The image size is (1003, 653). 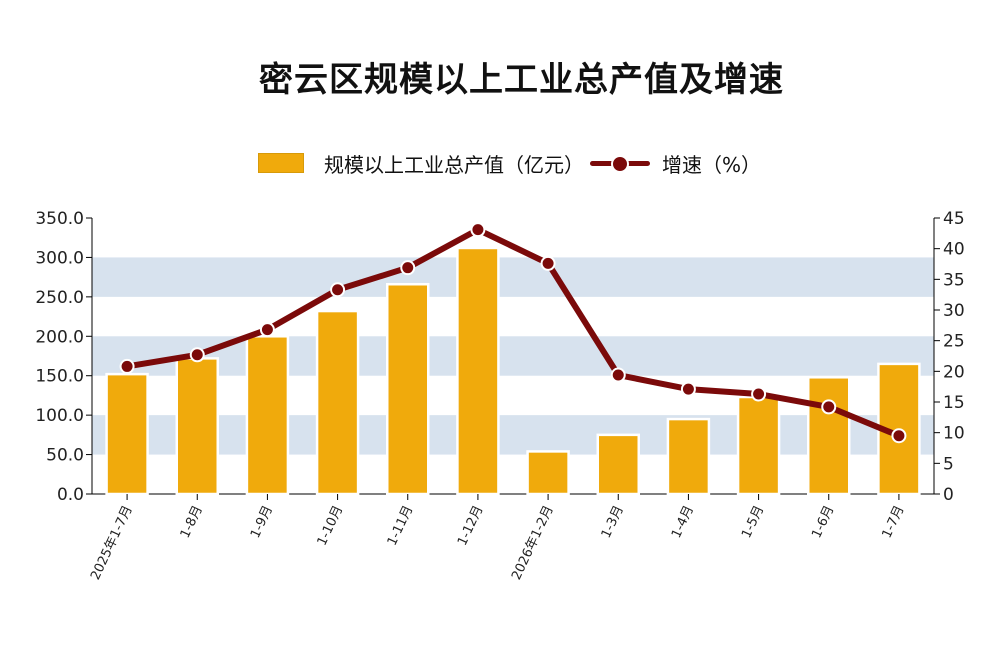 What do you see at coordinates (948, 464) in the screenshot?
I see `y-right-tick-label: 5` at bounding box center [948, 464].